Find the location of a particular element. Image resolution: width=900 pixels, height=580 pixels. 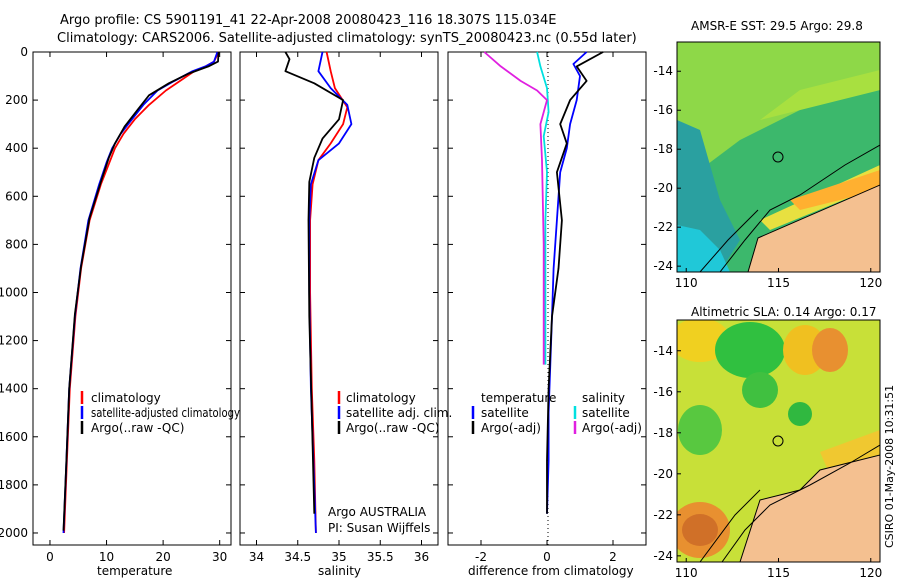

y-tick-label: 1600 is located at coordinates (14, 437).